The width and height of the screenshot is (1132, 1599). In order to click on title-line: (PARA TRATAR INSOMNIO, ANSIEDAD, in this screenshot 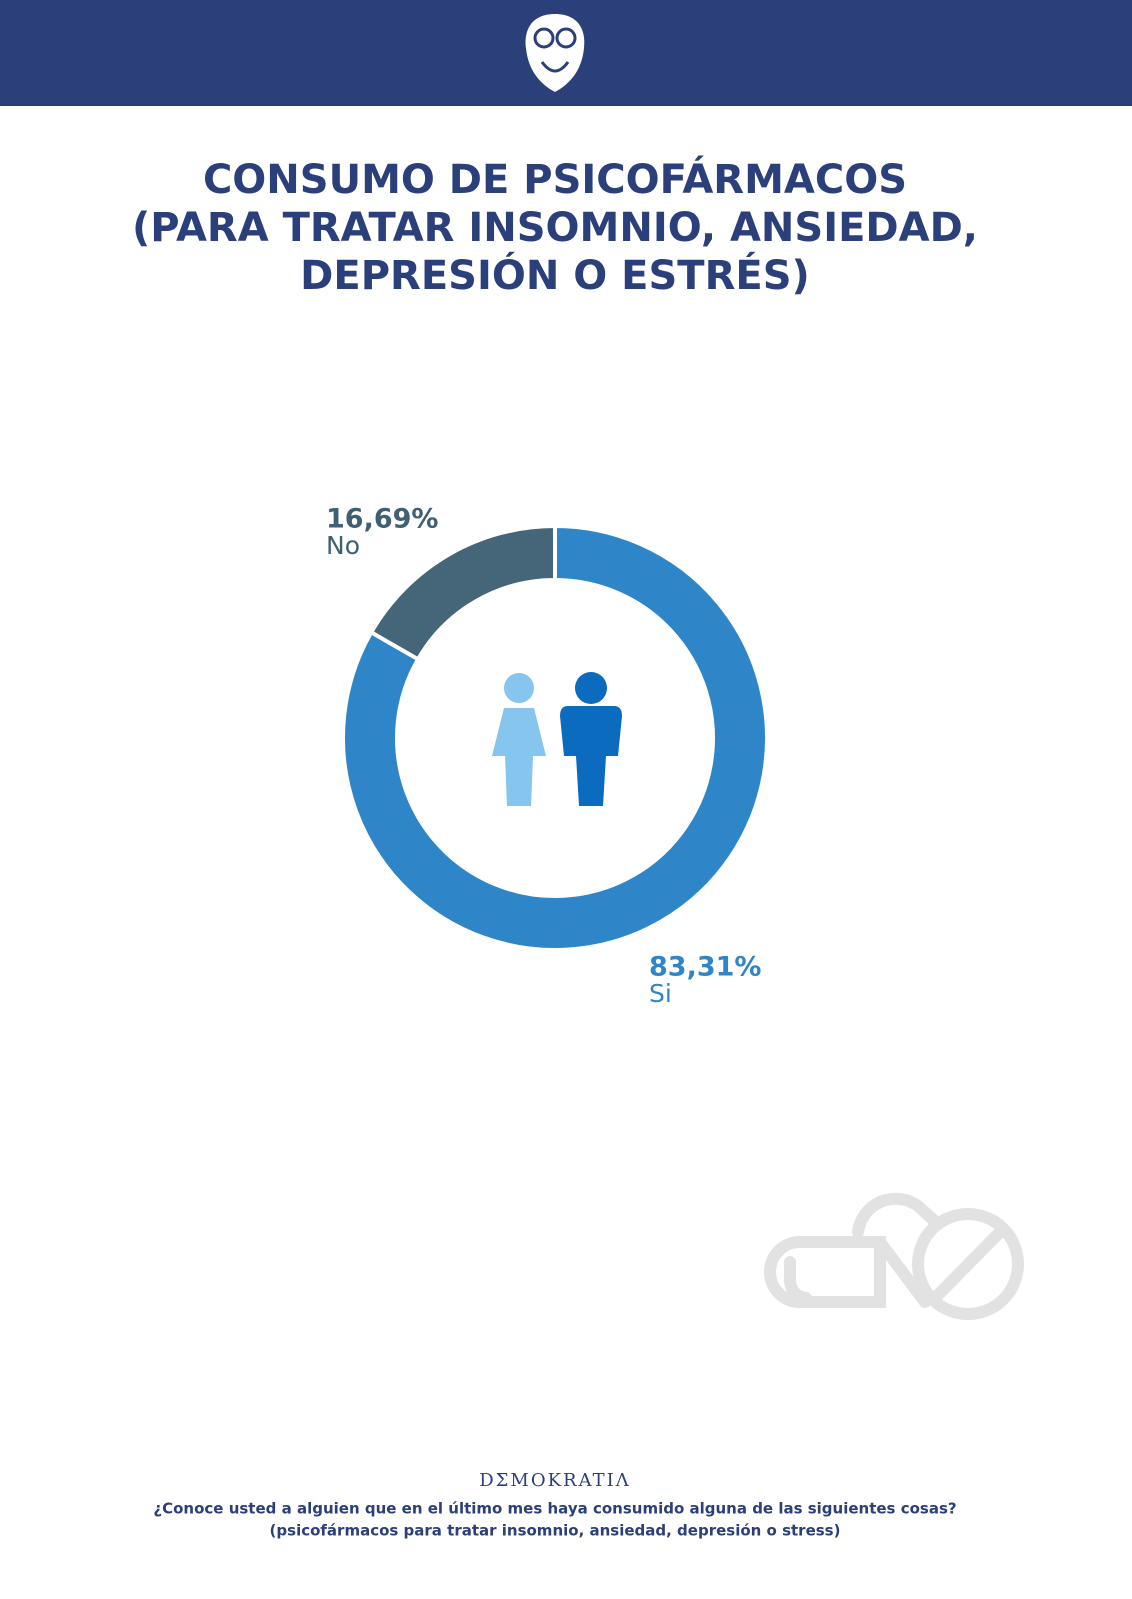, I will do `click(555, 228)`.